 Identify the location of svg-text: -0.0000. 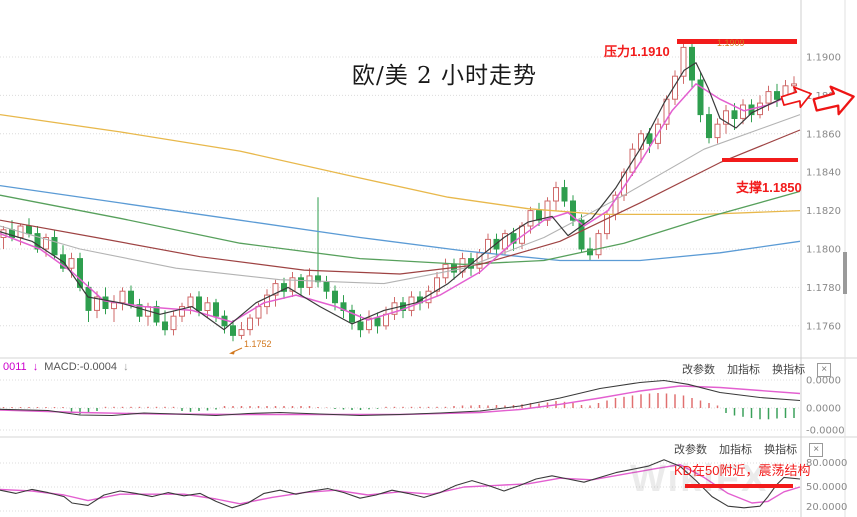
(825, 431).